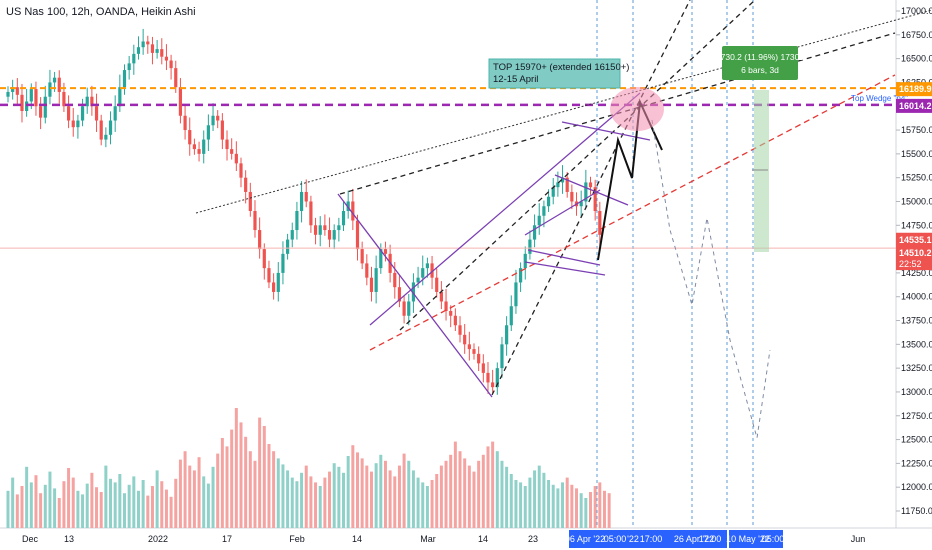  What do you see at coordinates (916, 511) in the screenshot?
I see `y-tick-label: 11750.0` at bounding box center [916, 511].